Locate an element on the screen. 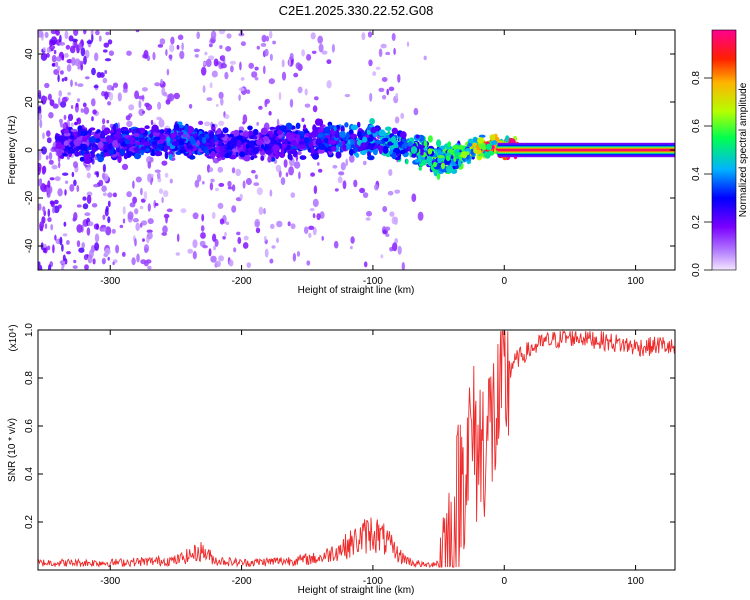 Image resolution: width=750 pixels, height=600 pixels. colorbar-tick-label: 0.6 is located at coordinates (696, 126).